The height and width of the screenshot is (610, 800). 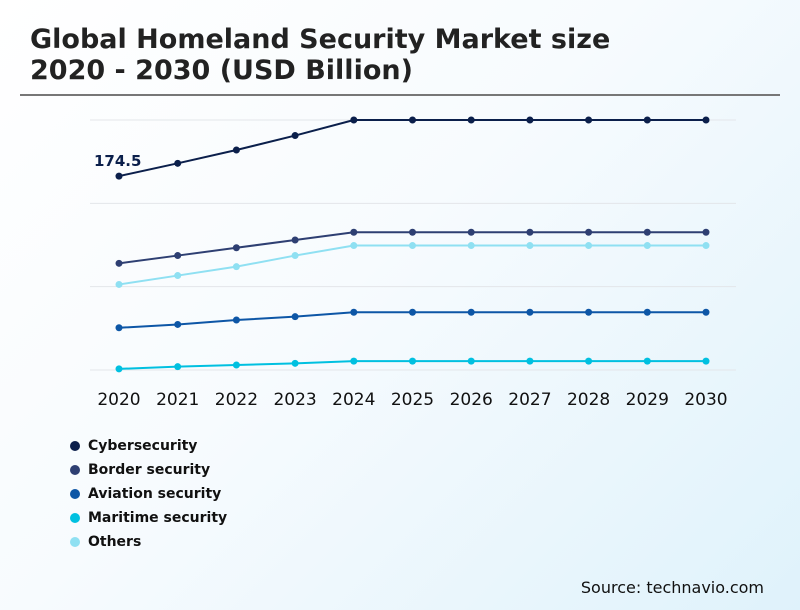 I want to click on title-line-1: Global Homeland Security Market size, so click(x=320, y=39).